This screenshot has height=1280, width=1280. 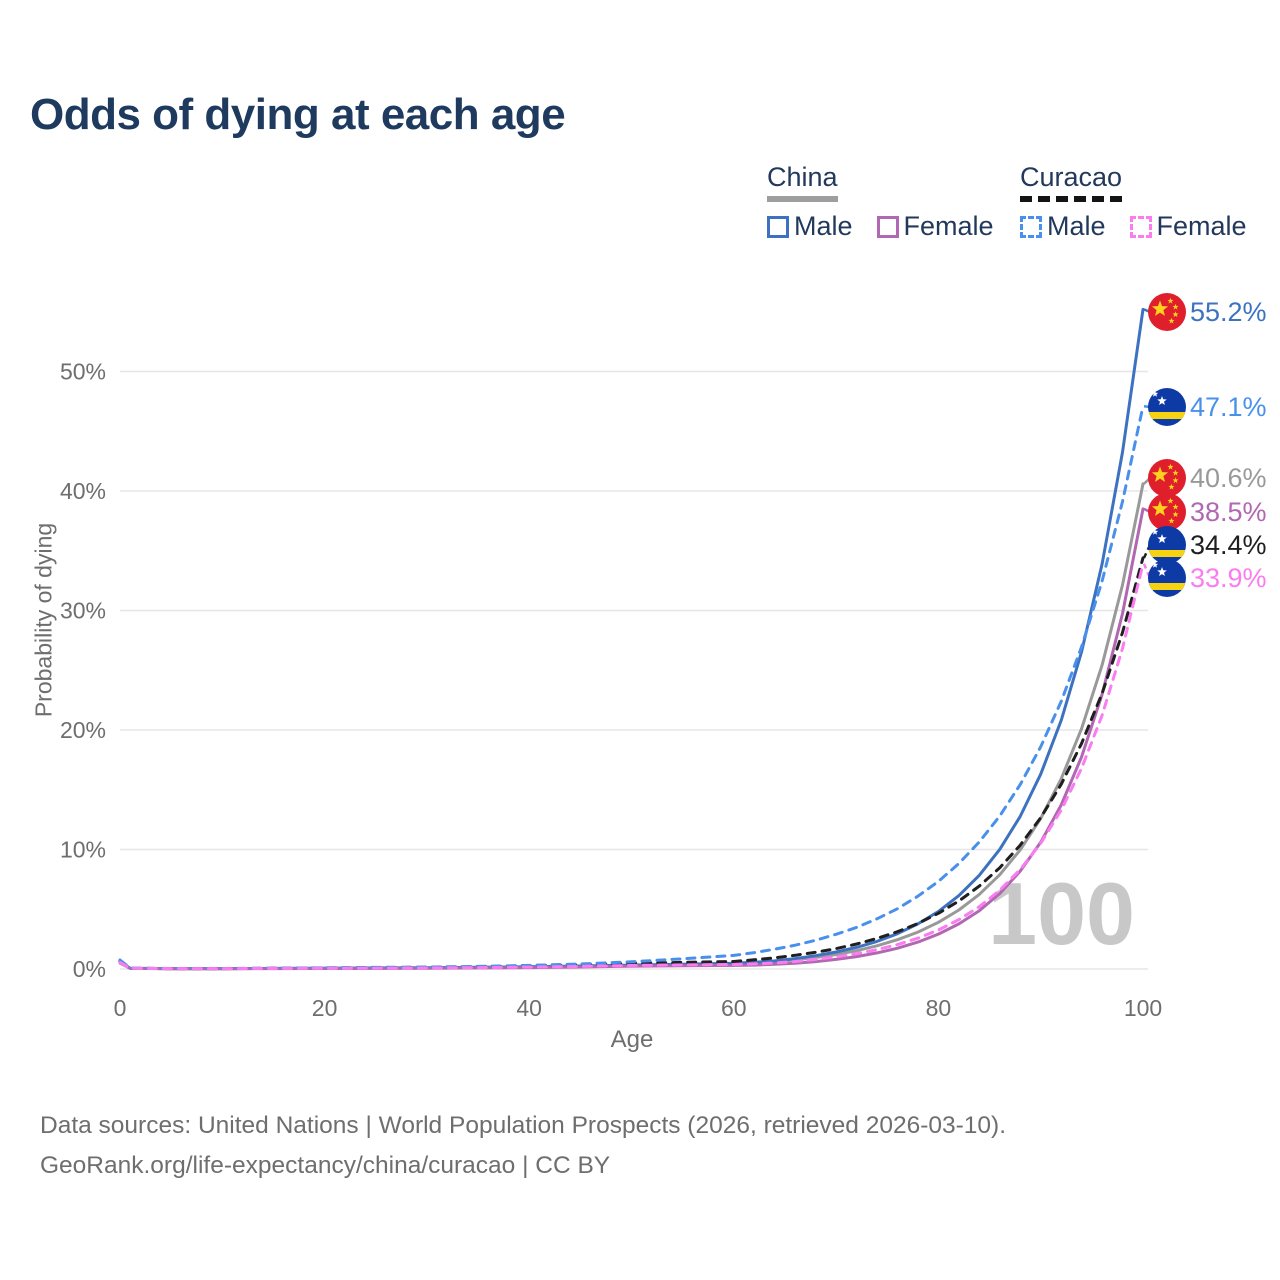 I want to click on legend-label-china-male: Male, so click(x=823, y=226).